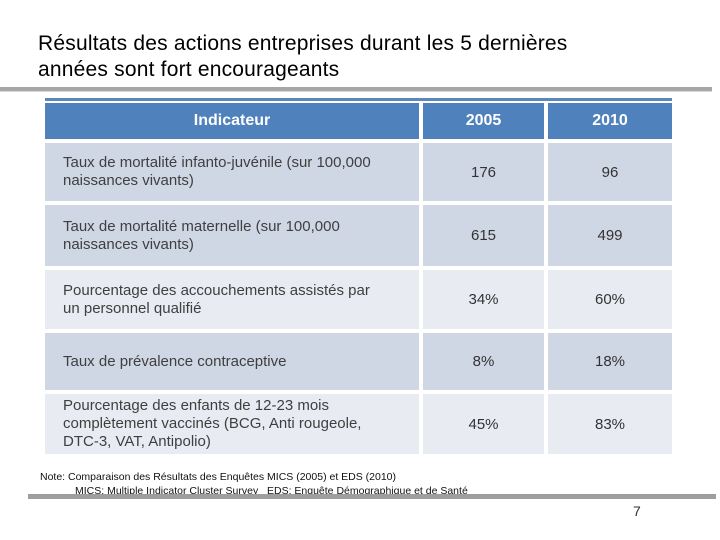 This screenshot has height=540, width=720. What do you see at coordinates (232, 121) in the screenshot?
I see `col-header-indicateur: Indicateur` at bounding box center [232, 121].